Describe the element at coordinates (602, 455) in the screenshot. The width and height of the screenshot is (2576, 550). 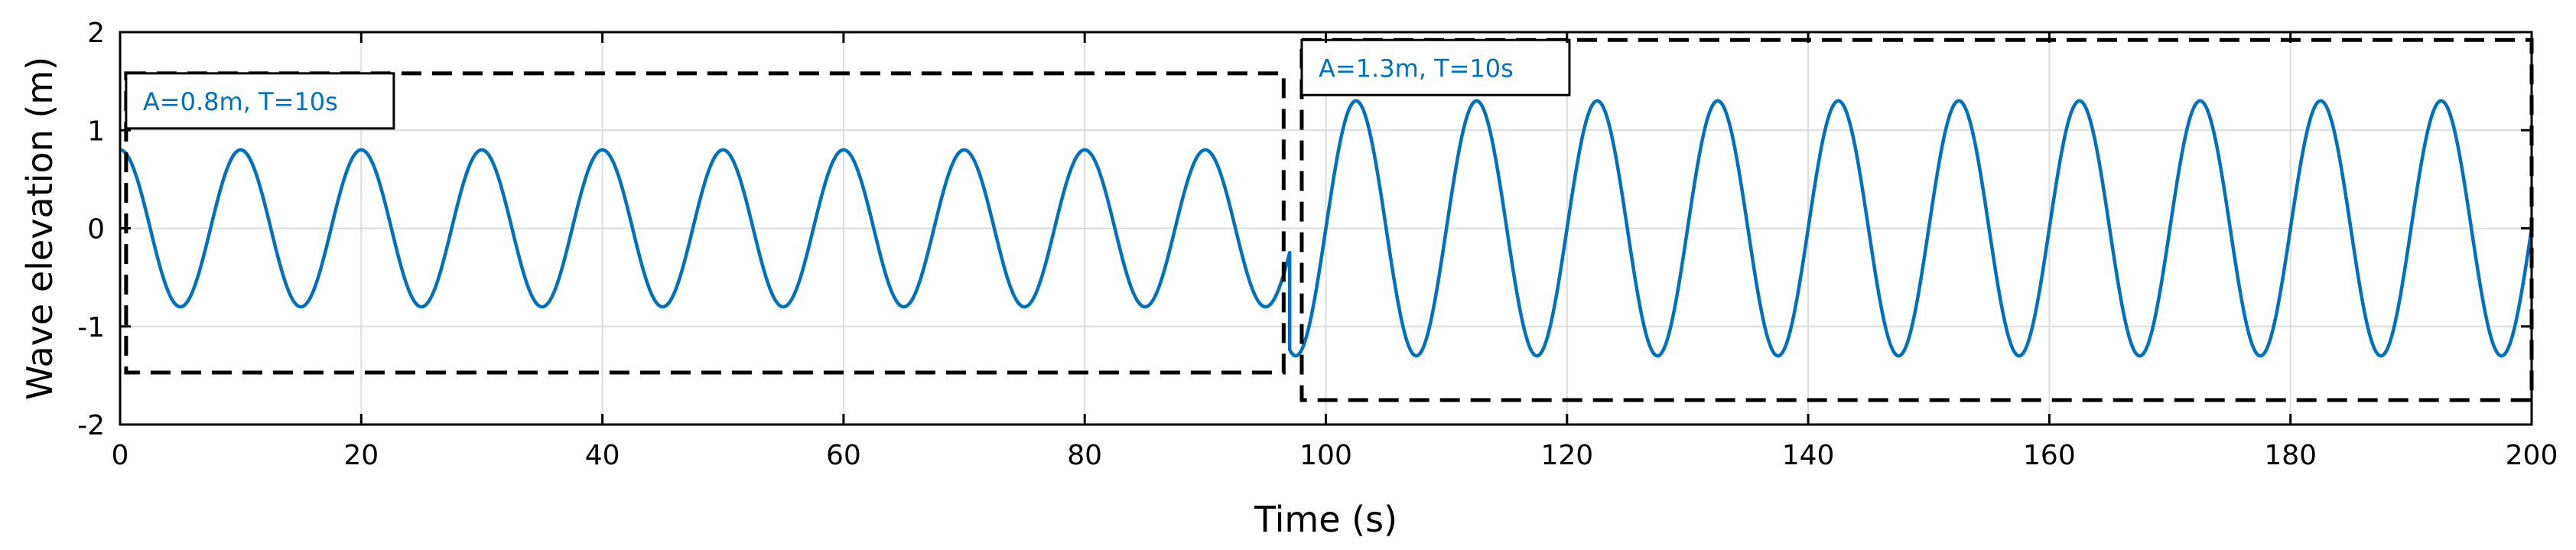
I see `x-tick-label: 40` at that location.